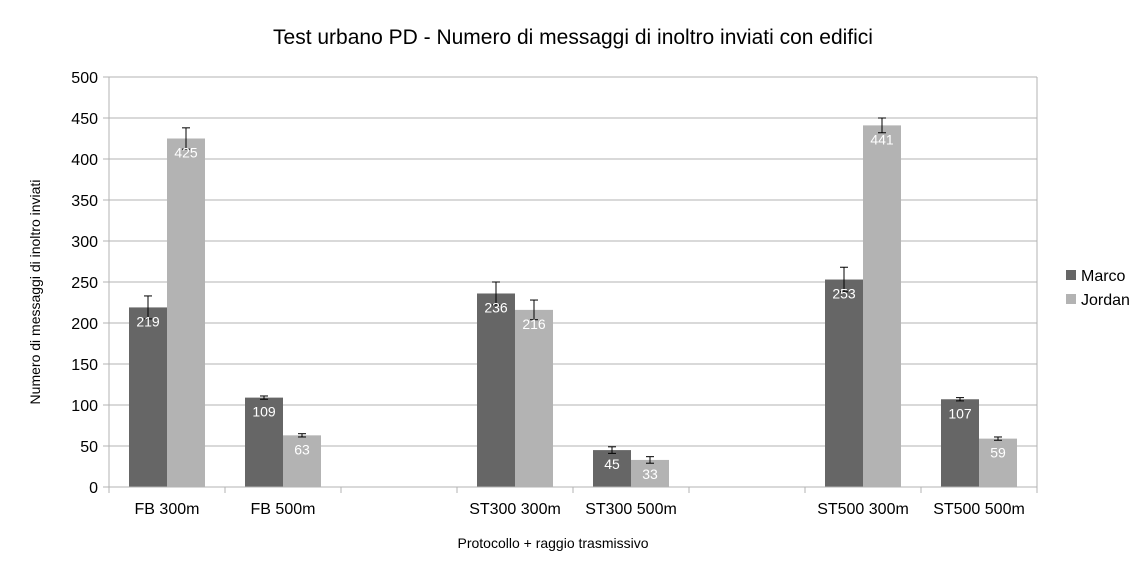 This screenshot has width=1147, height=575. I want to click on data-label: 59, so click(998, 453).